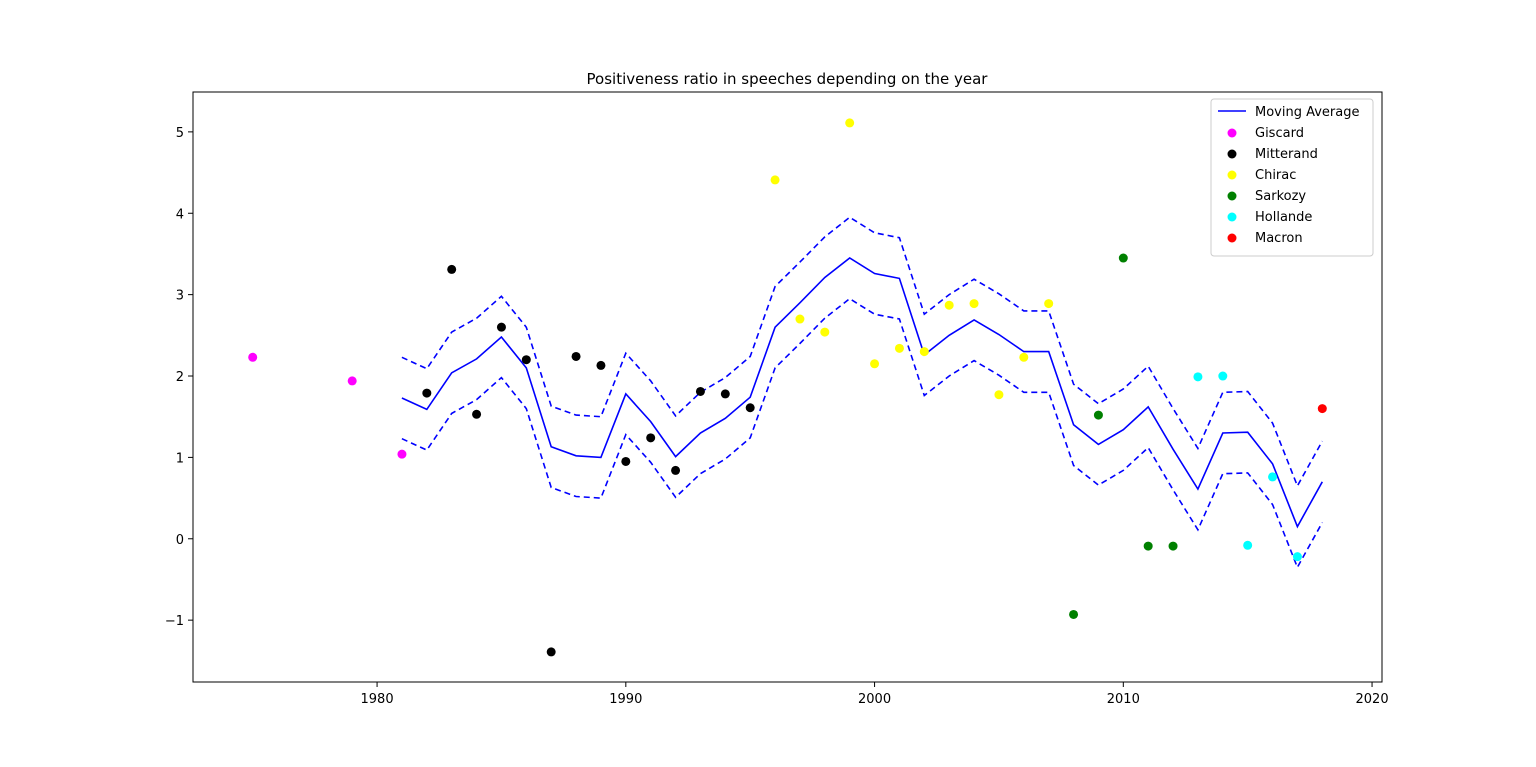  Describe the element at coordinates (1275, 175) in the screenshot. I see `legend-label-chirac: Chirac` at that location.